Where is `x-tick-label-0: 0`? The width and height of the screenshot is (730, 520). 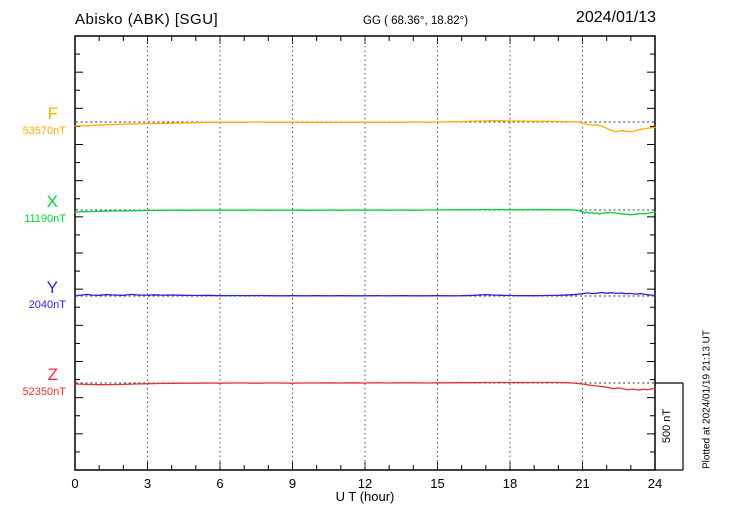
x-tick-label-0: 0 is located at coordinates (74, 483).